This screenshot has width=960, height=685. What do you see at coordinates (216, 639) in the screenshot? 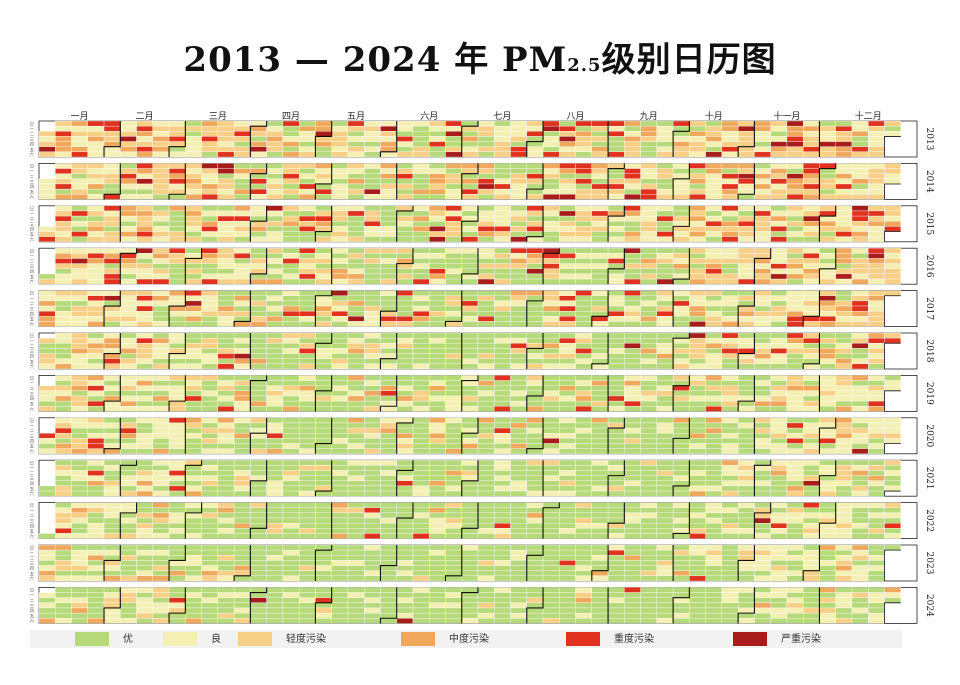
I see `legend-label: 良` at bounding box center [216, 639].